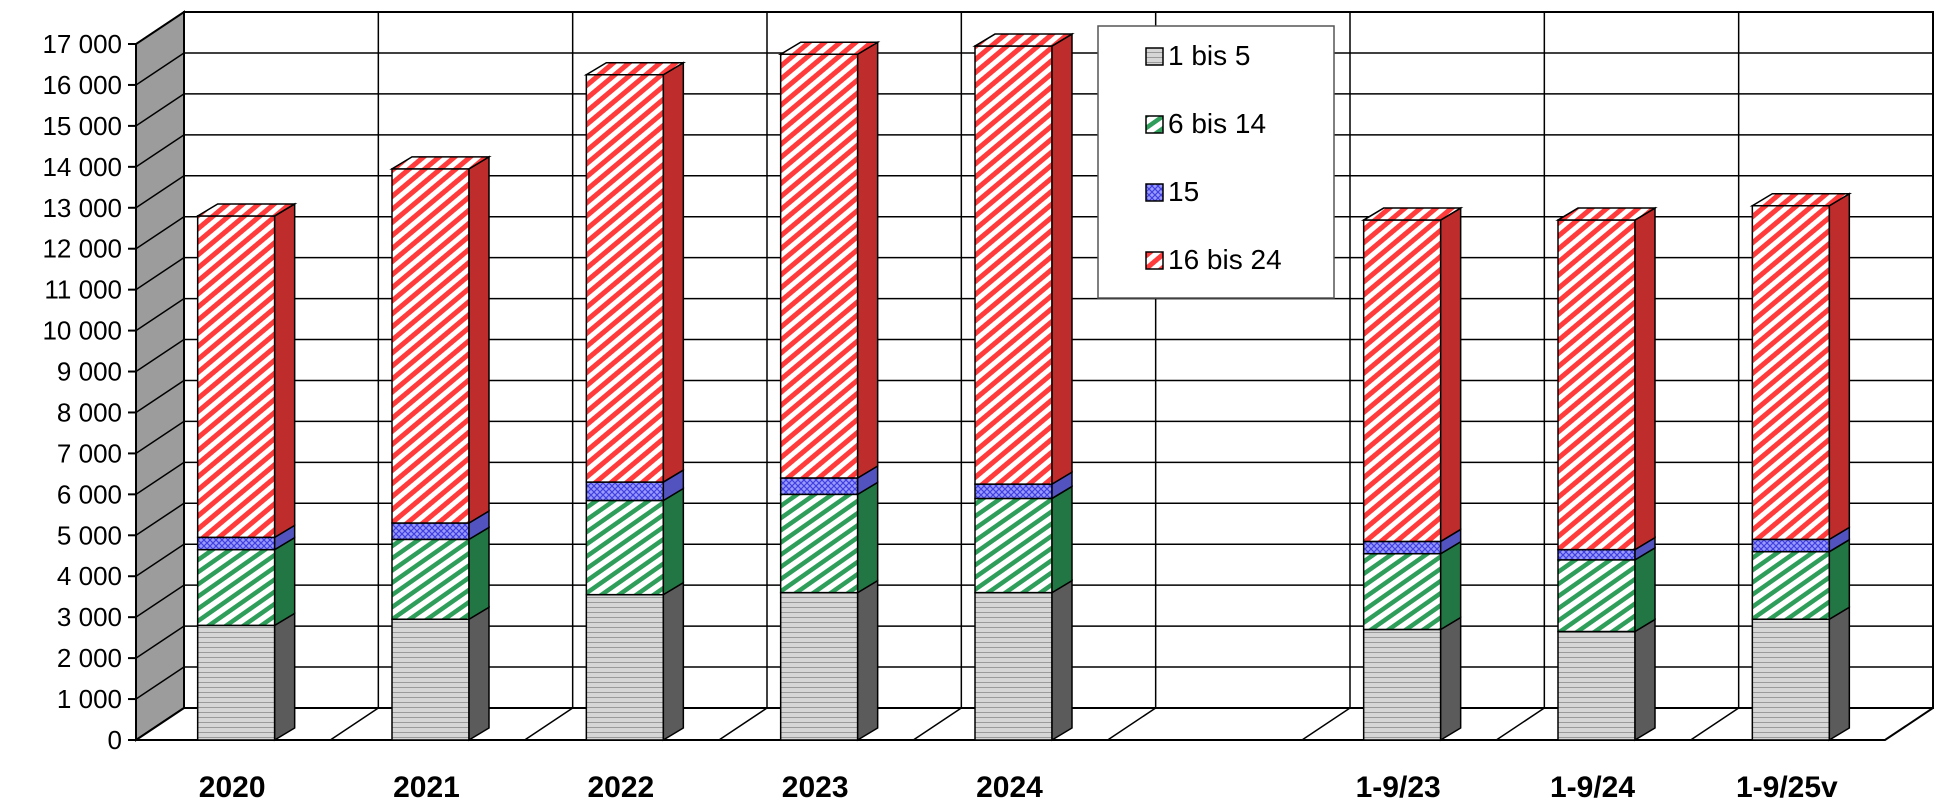  Describe the element at coordinates (82, 249) in the screenshot. I see `y-tick-label: 12 000` at that location.